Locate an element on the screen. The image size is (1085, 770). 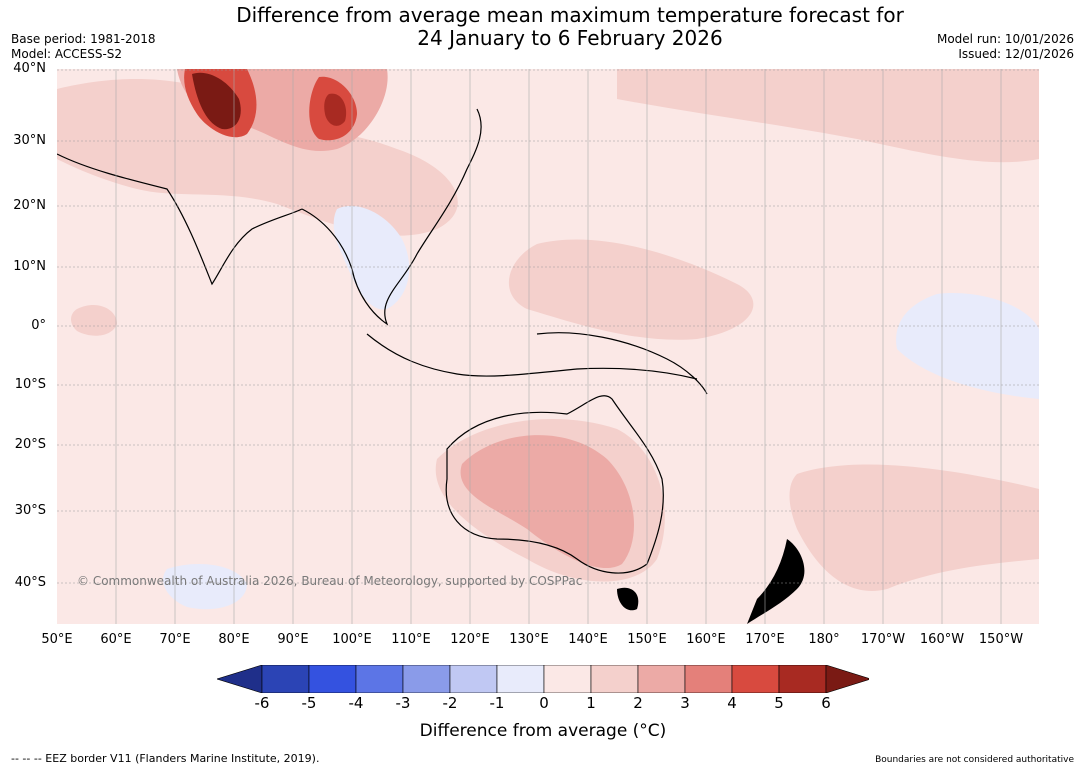
colorbar is located at coordinates (543, 679).